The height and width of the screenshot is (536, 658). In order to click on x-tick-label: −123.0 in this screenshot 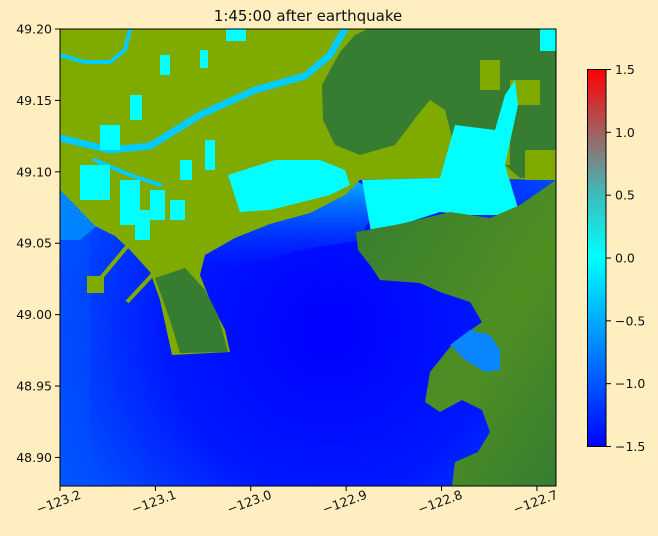, I will do `click(249, 502)`.